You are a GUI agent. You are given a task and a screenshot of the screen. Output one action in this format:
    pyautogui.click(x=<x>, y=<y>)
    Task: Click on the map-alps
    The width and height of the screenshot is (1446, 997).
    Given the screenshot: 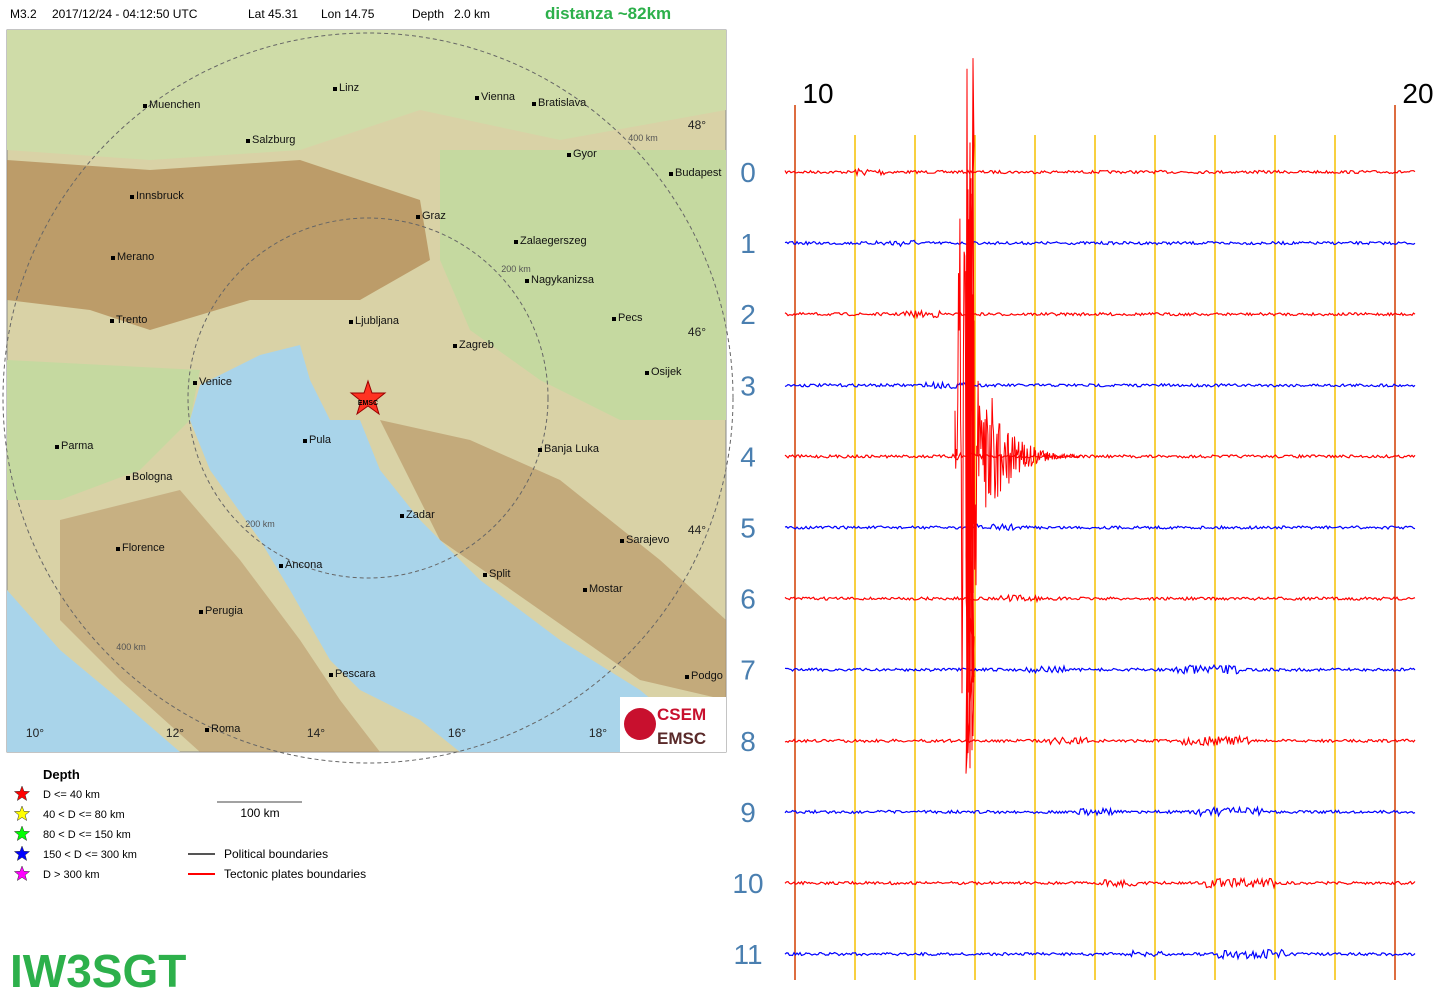 What is the action you would take?
    pyautogui.click(x=218, y=245)
    